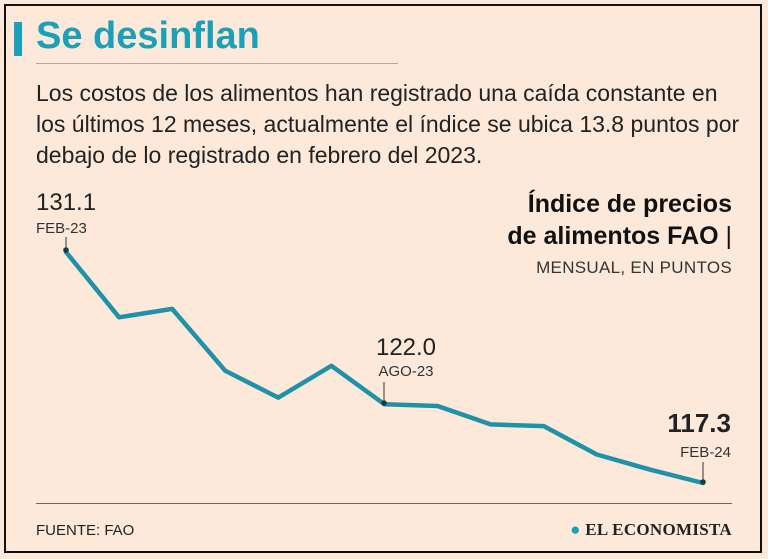 This screenshot has height=559, width=768. Describe the element at coordinates (18, 39) in the screenshot. I see `title-accent-bar` at that location.